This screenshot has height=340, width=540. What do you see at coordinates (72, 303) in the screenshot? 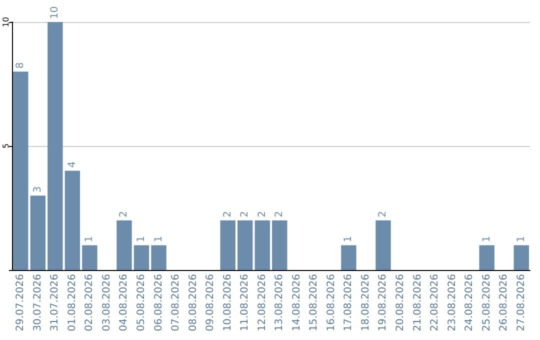
I see `x-tick-label: 01.08.2026` at bounding box center [72, 303].